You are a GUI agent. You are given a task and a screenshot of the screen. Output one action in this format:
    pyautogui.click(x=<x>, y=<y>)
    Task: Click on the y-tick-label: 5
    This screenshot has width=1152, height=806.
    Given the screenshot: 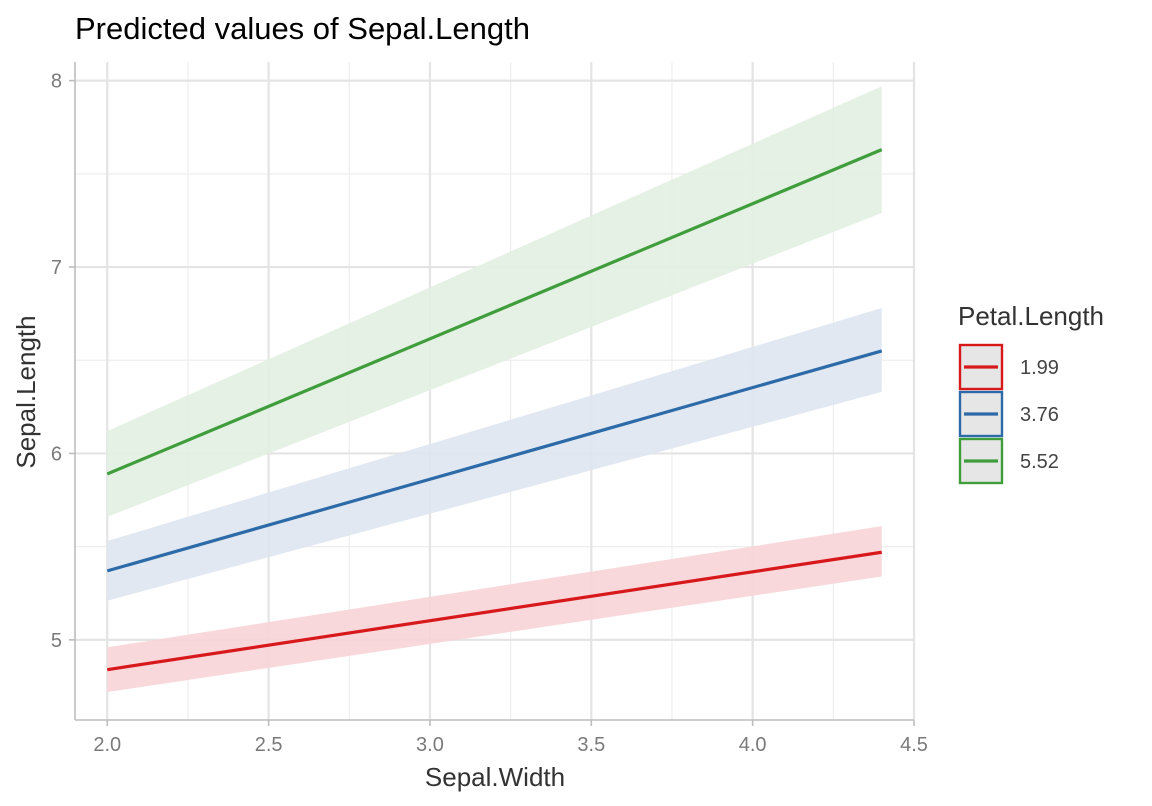 What is the action you would take?
    pyautogui.click(x=56, y=641)
    